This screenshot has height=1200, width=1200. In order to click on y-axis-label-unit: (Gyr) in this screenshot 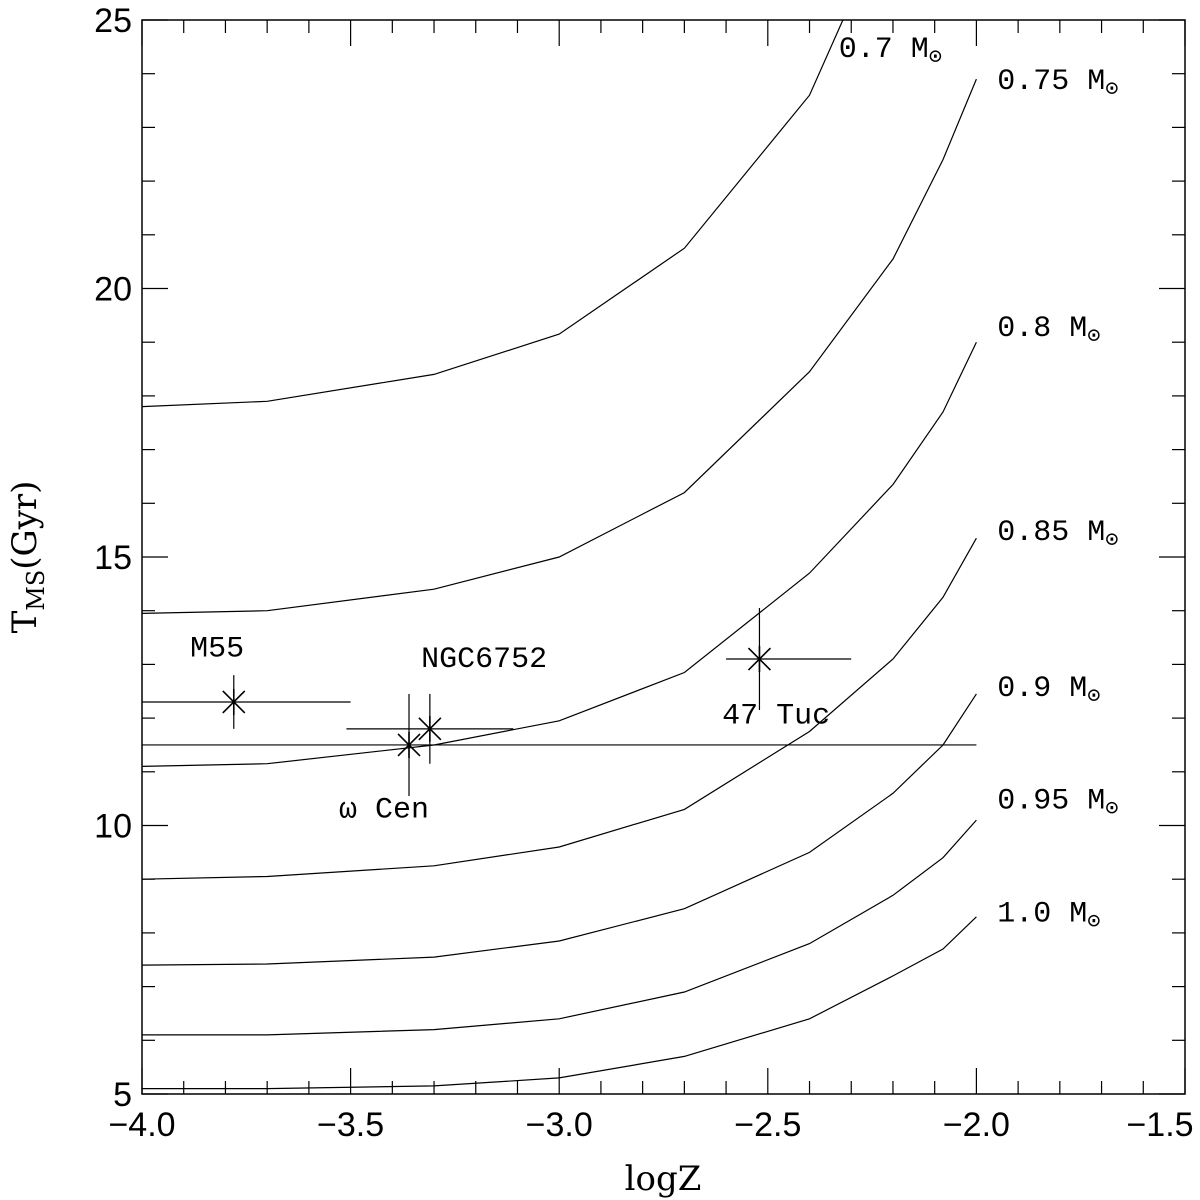, I will do `click(25, 525)`.